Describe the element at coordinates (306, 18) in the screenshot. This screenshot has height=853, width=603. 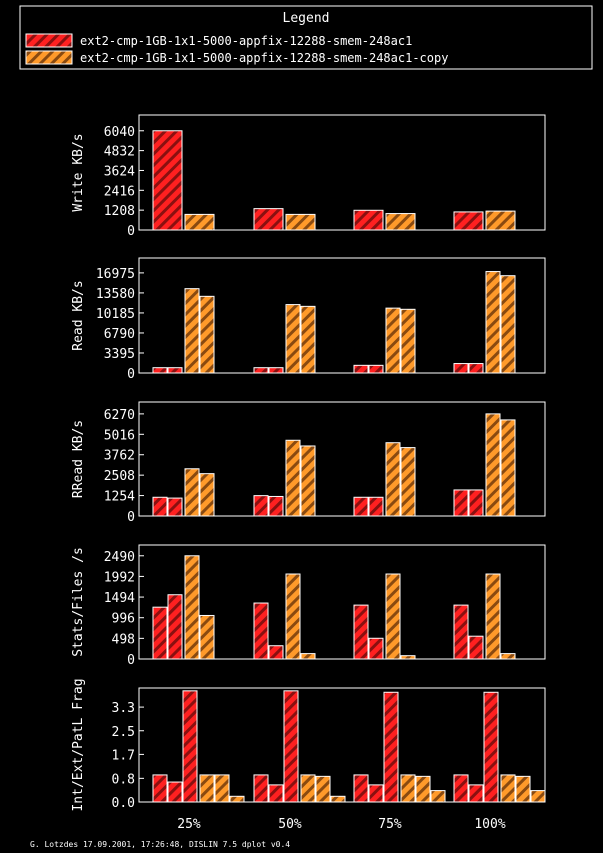
I see `legend-title: Legend` at that location.